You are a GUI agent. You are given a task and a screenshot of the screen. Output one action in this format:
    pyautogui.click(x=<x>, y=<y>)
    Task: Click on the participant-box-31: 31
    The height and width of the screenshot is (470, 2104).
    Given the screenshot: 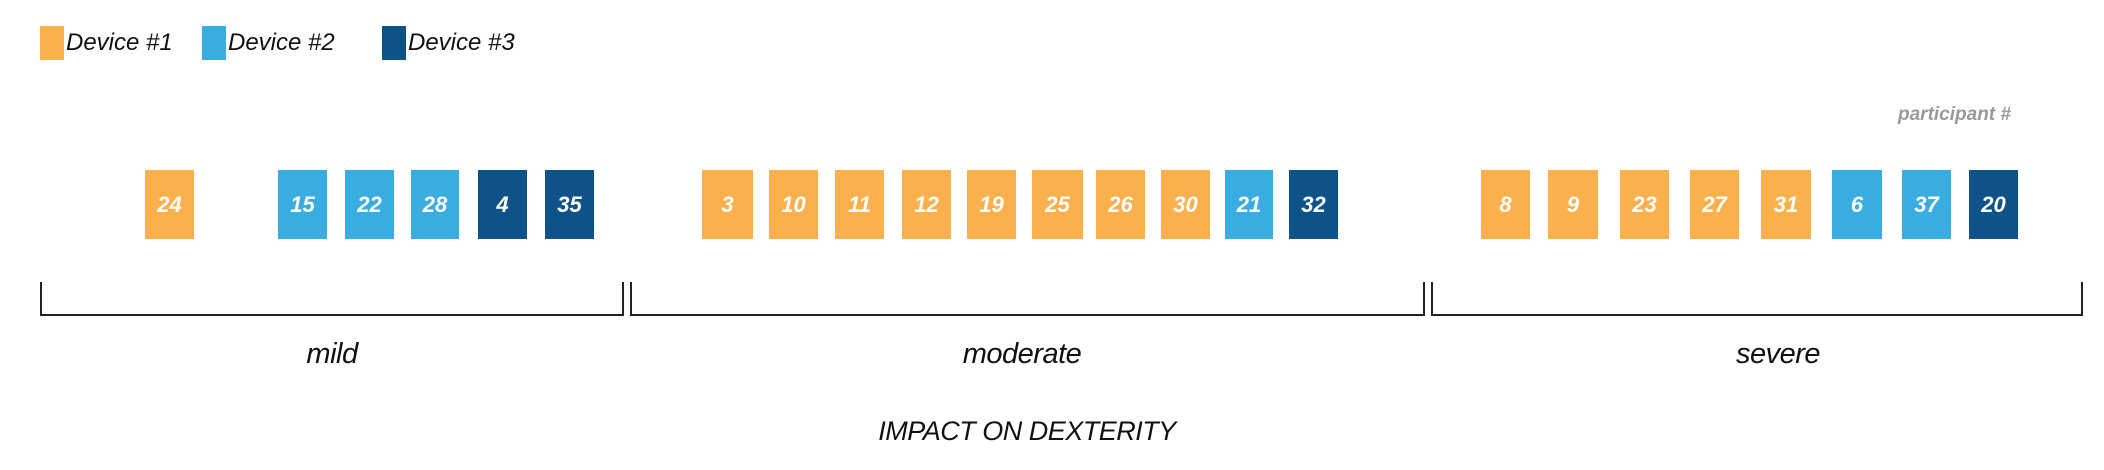 What is the action you would take?
    pyautogui.click(x=1786, y=204)
    